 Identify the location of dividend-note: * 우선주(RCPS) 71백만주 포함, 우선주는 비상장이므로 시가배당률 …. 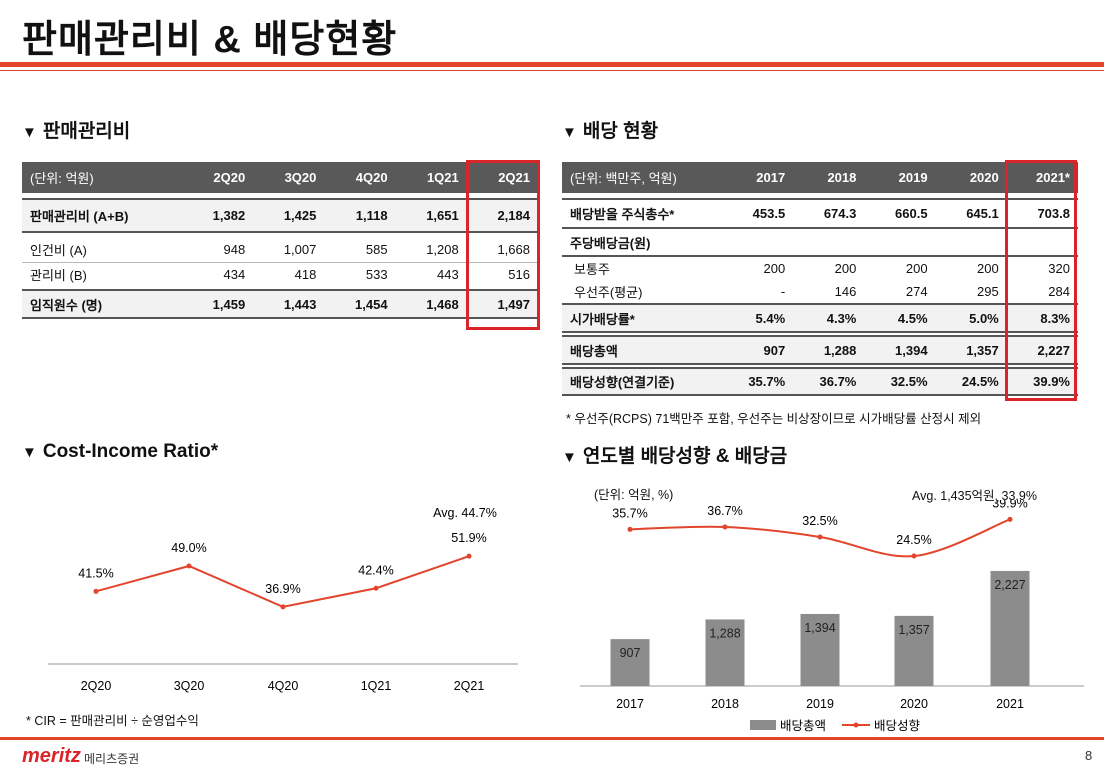
(774, 419).